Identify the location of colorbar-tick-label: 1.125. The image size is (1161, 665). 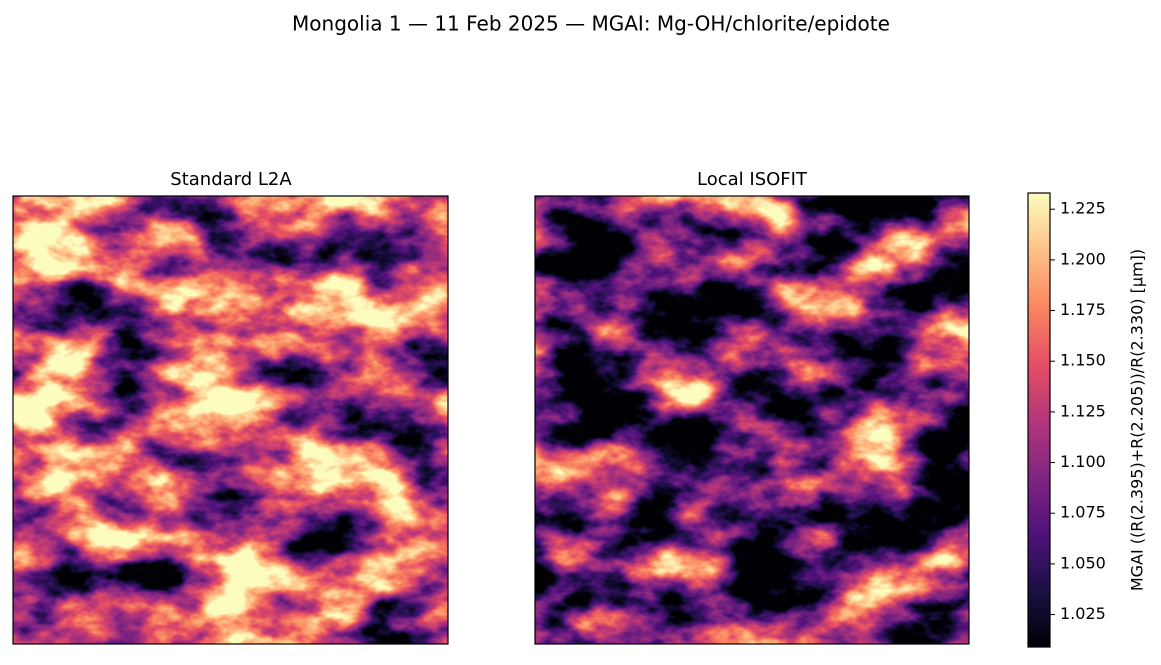
(1083, 410).